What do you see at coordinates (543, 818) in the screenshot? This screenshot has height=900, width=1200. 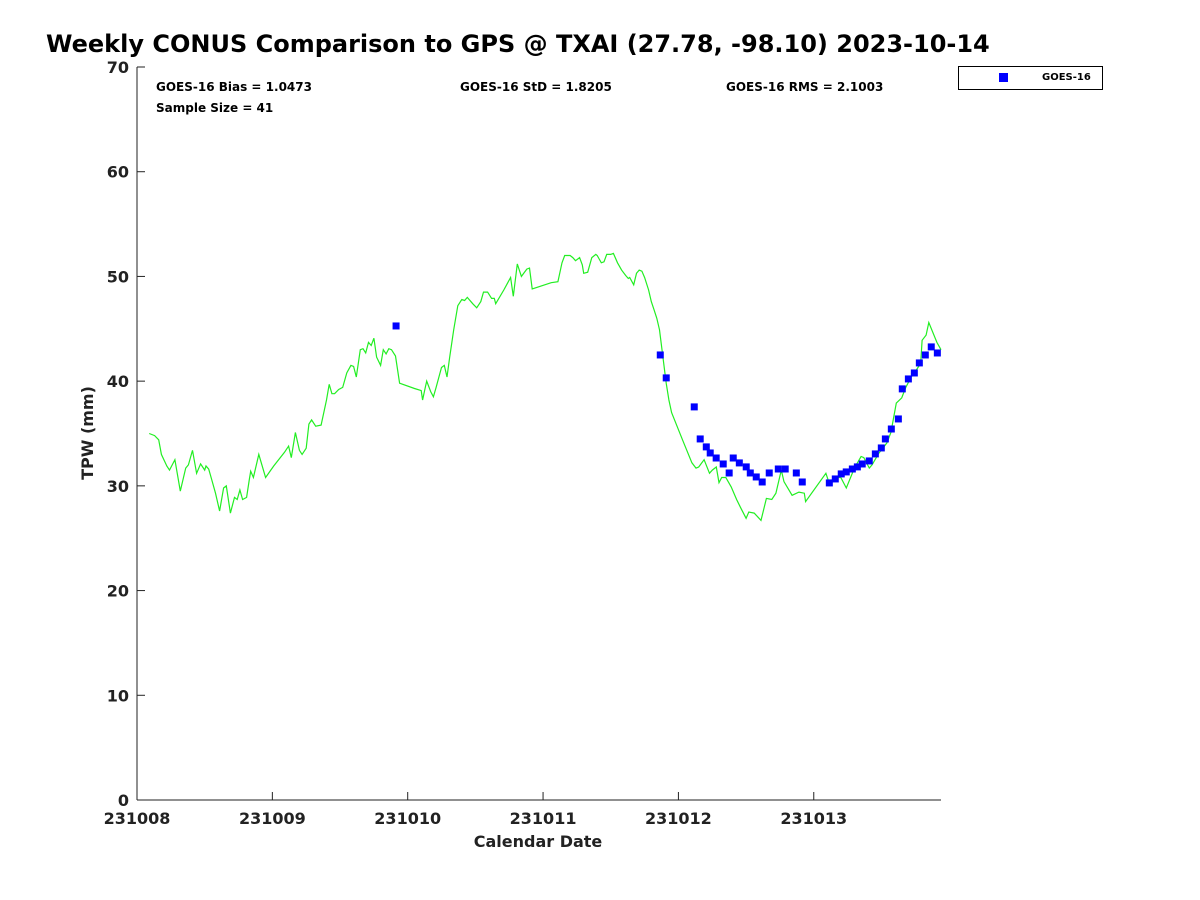 I see `x-tick-label: 231011` at bounding box center [543, 818].